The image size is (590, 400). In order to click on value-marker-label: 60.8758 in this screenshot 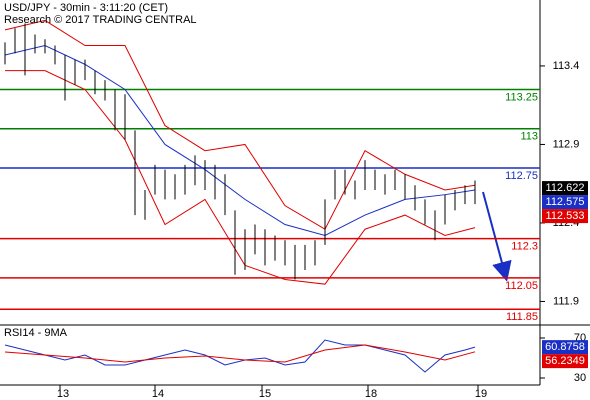, I will do `click(565, 347)`.